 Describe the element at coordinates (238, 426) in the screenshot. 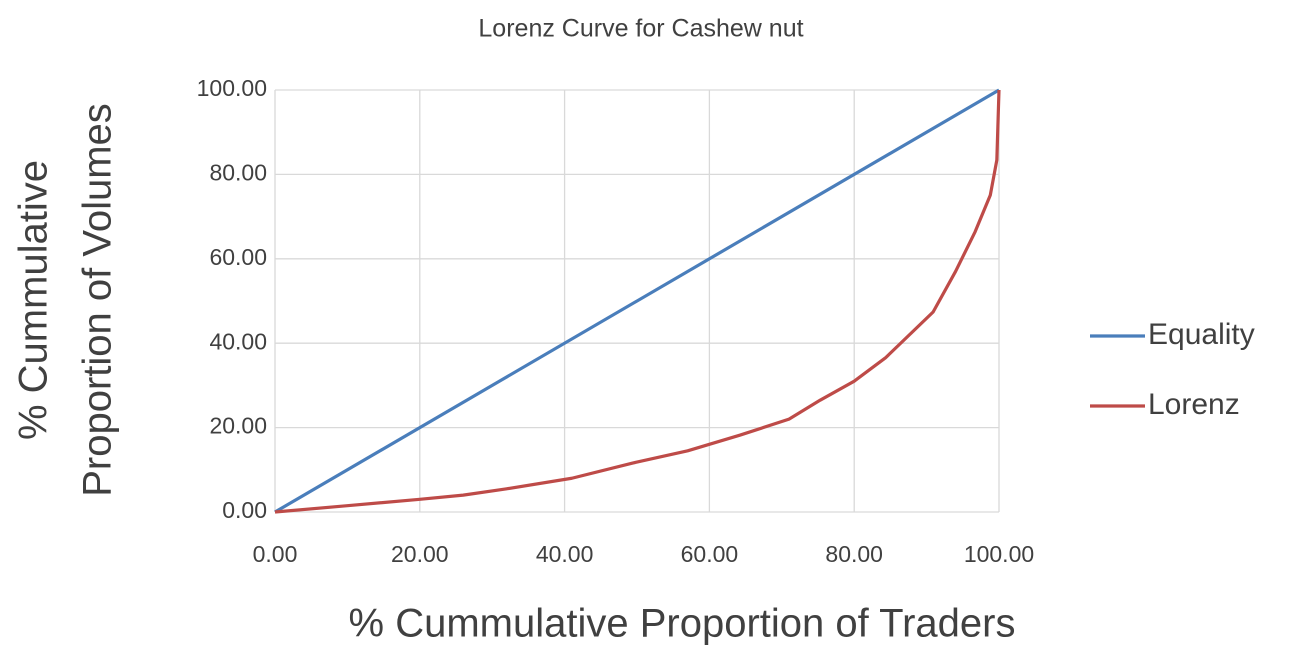

I see `y-tick-label: 20.00` at that location.